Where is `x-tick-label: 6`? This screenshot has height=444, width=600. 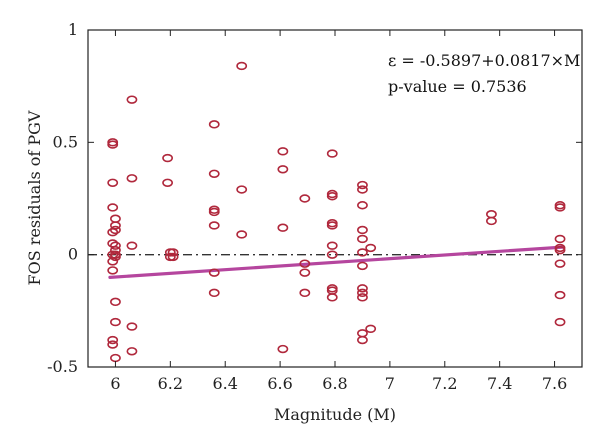 x-tick-label: 6 is located at coordinates (115, 383).